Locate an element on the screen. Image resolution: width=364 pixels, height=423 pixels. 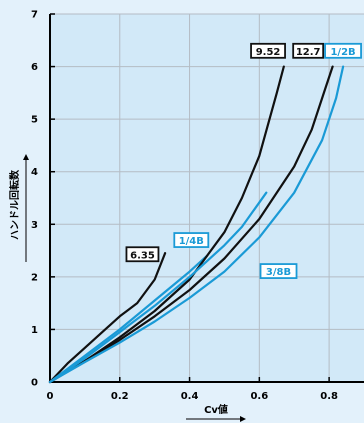
series-label-9-52: 9.52 is located at coordinates (268, 50).